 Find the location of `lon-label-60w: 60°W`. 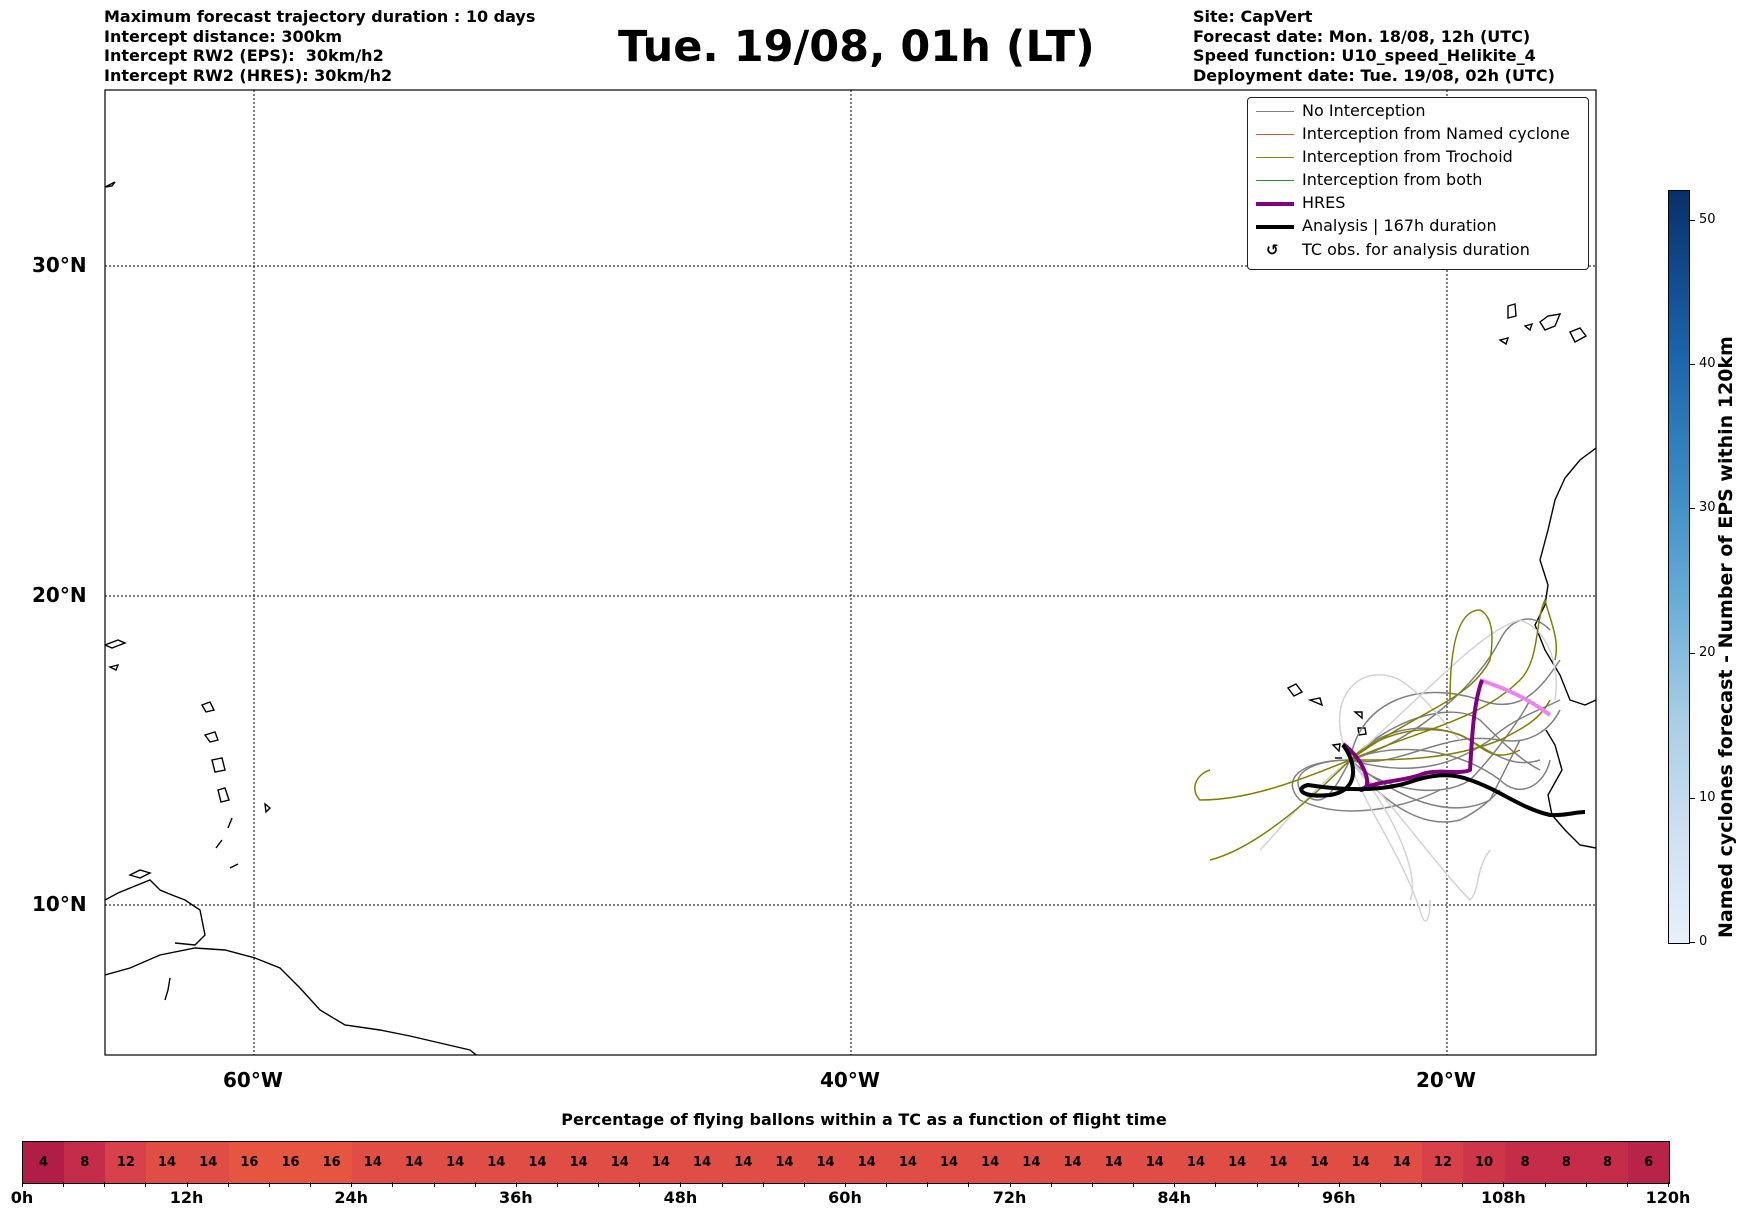

lon-label-60w: 60°W is located at coordinates (253, 1080).